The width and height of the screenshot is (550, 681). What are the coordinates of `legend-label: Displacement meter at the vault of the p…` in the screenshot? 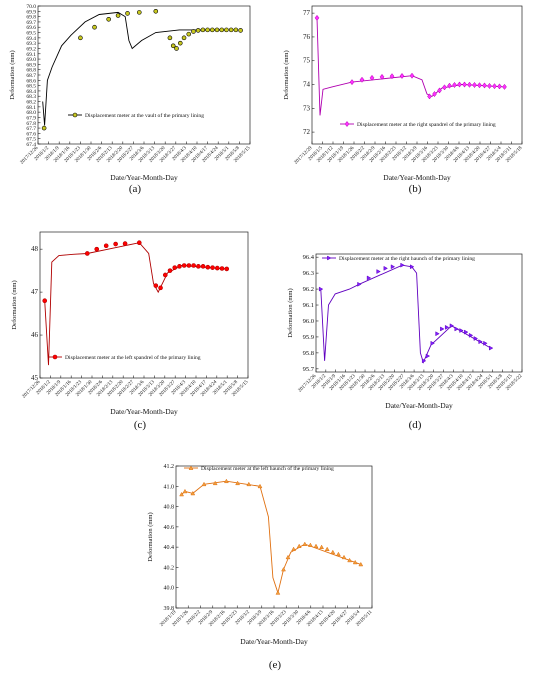 It's located at (144, 115).